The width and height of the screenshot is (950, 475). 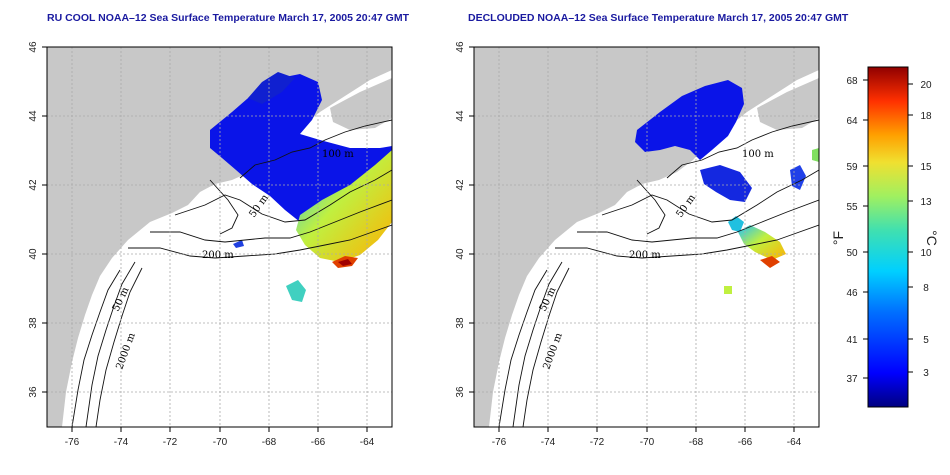 What do you see at coordinates (345, 262) in the screenshot?
I see `sst-hot-core` at bounding box center [345, 262].